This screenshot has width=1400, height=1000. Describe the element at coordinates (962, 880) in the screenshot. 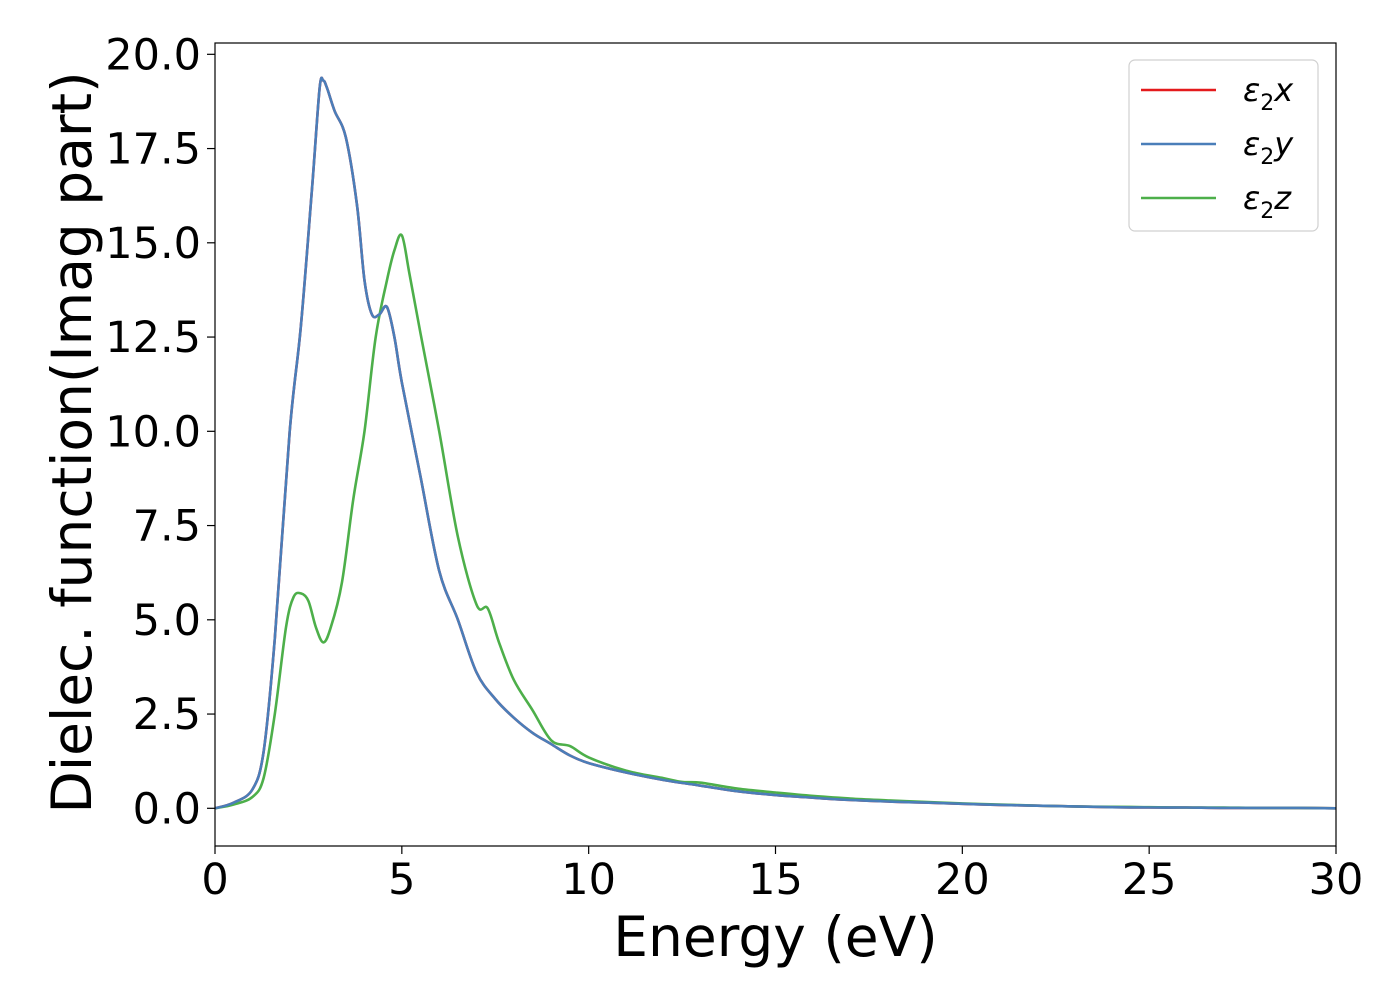

I see `x-tick-label: 20` at that location.